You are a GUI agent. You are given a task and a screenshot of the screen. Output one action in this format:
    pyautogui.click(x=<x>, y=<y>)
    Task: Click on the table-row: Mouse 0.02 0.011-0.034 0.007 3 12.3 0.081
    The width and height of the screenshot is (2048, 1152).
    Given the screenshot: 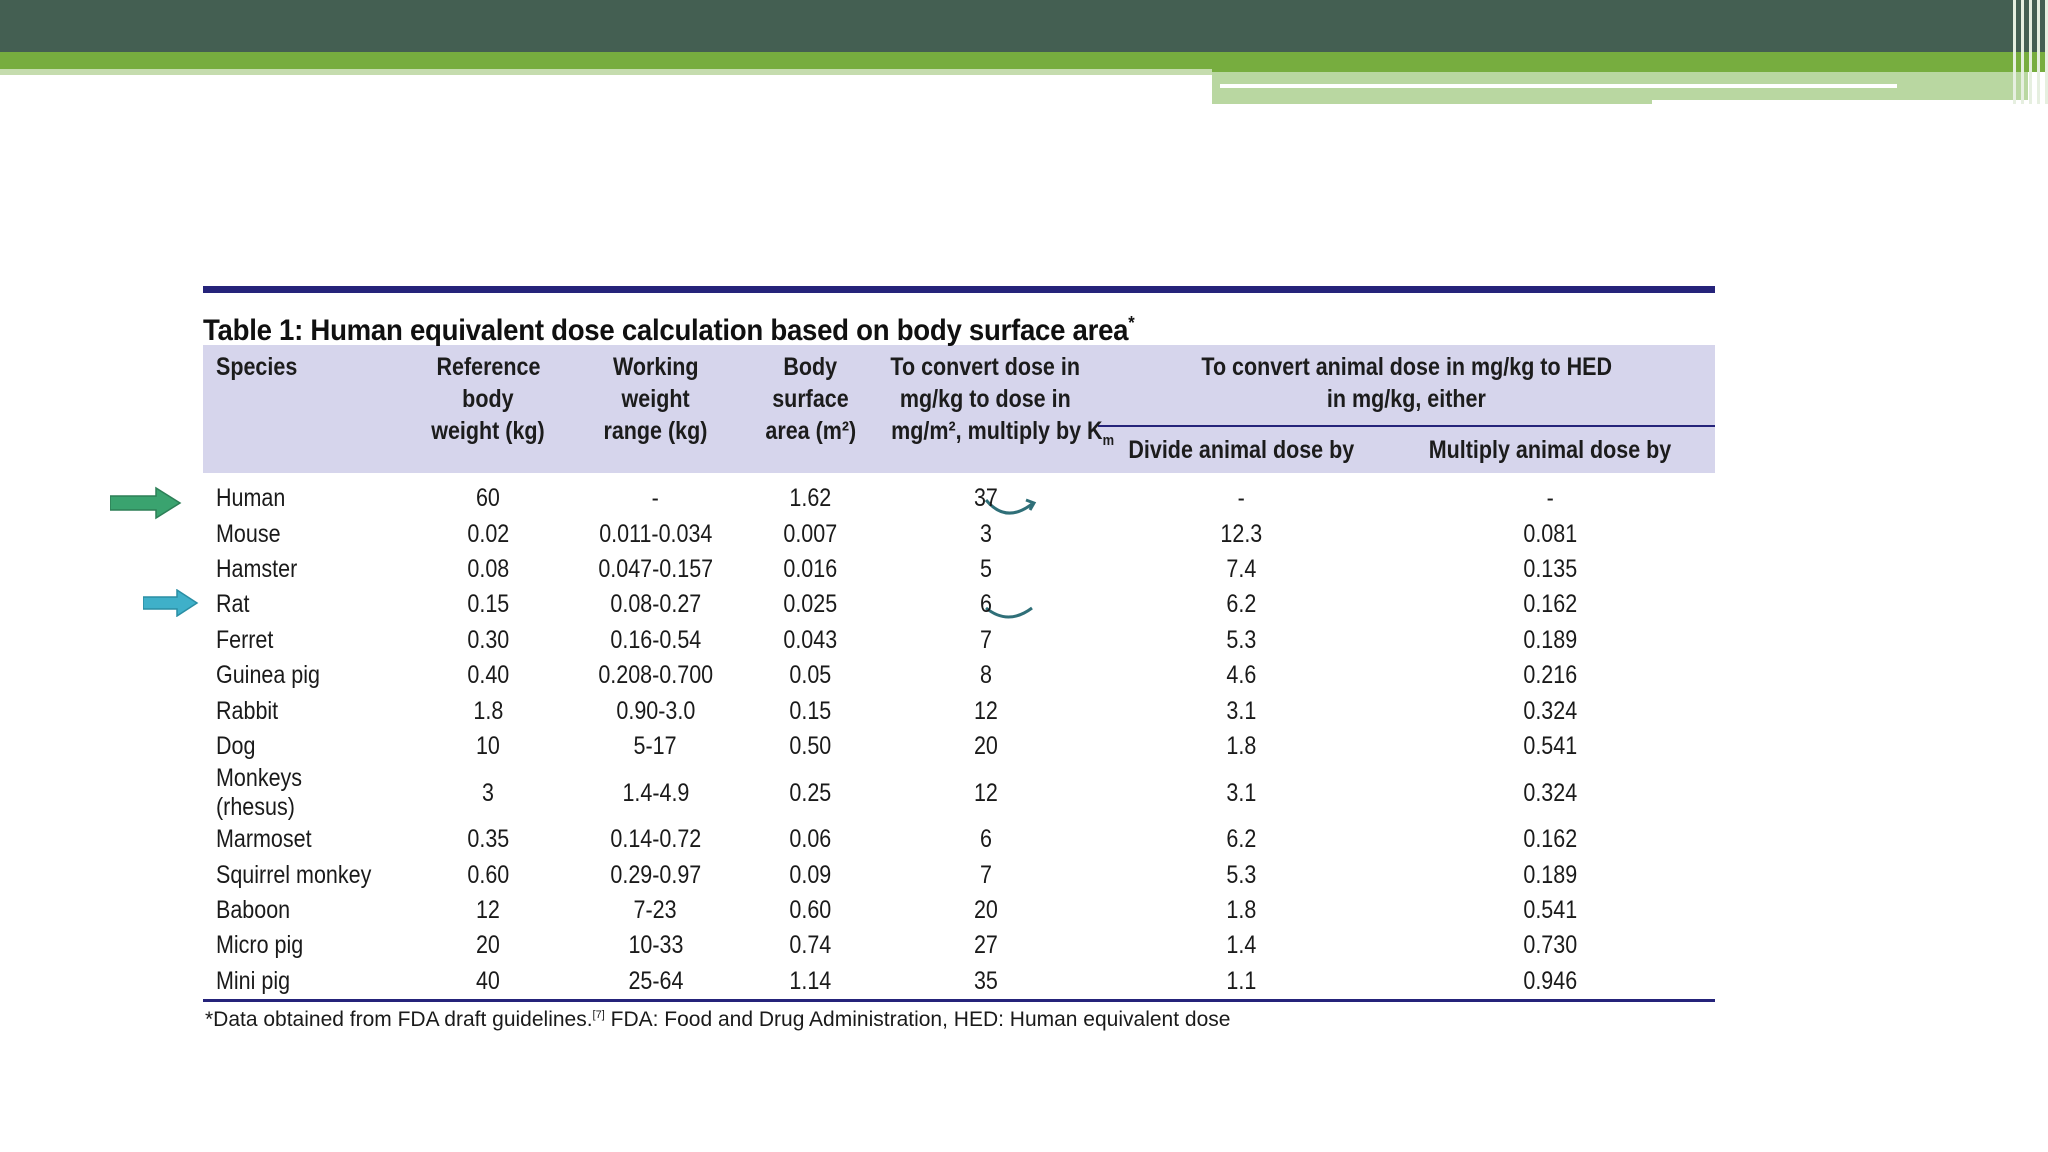 What is the action you would take?
    pyautogui.click(x=959, y=533)
    